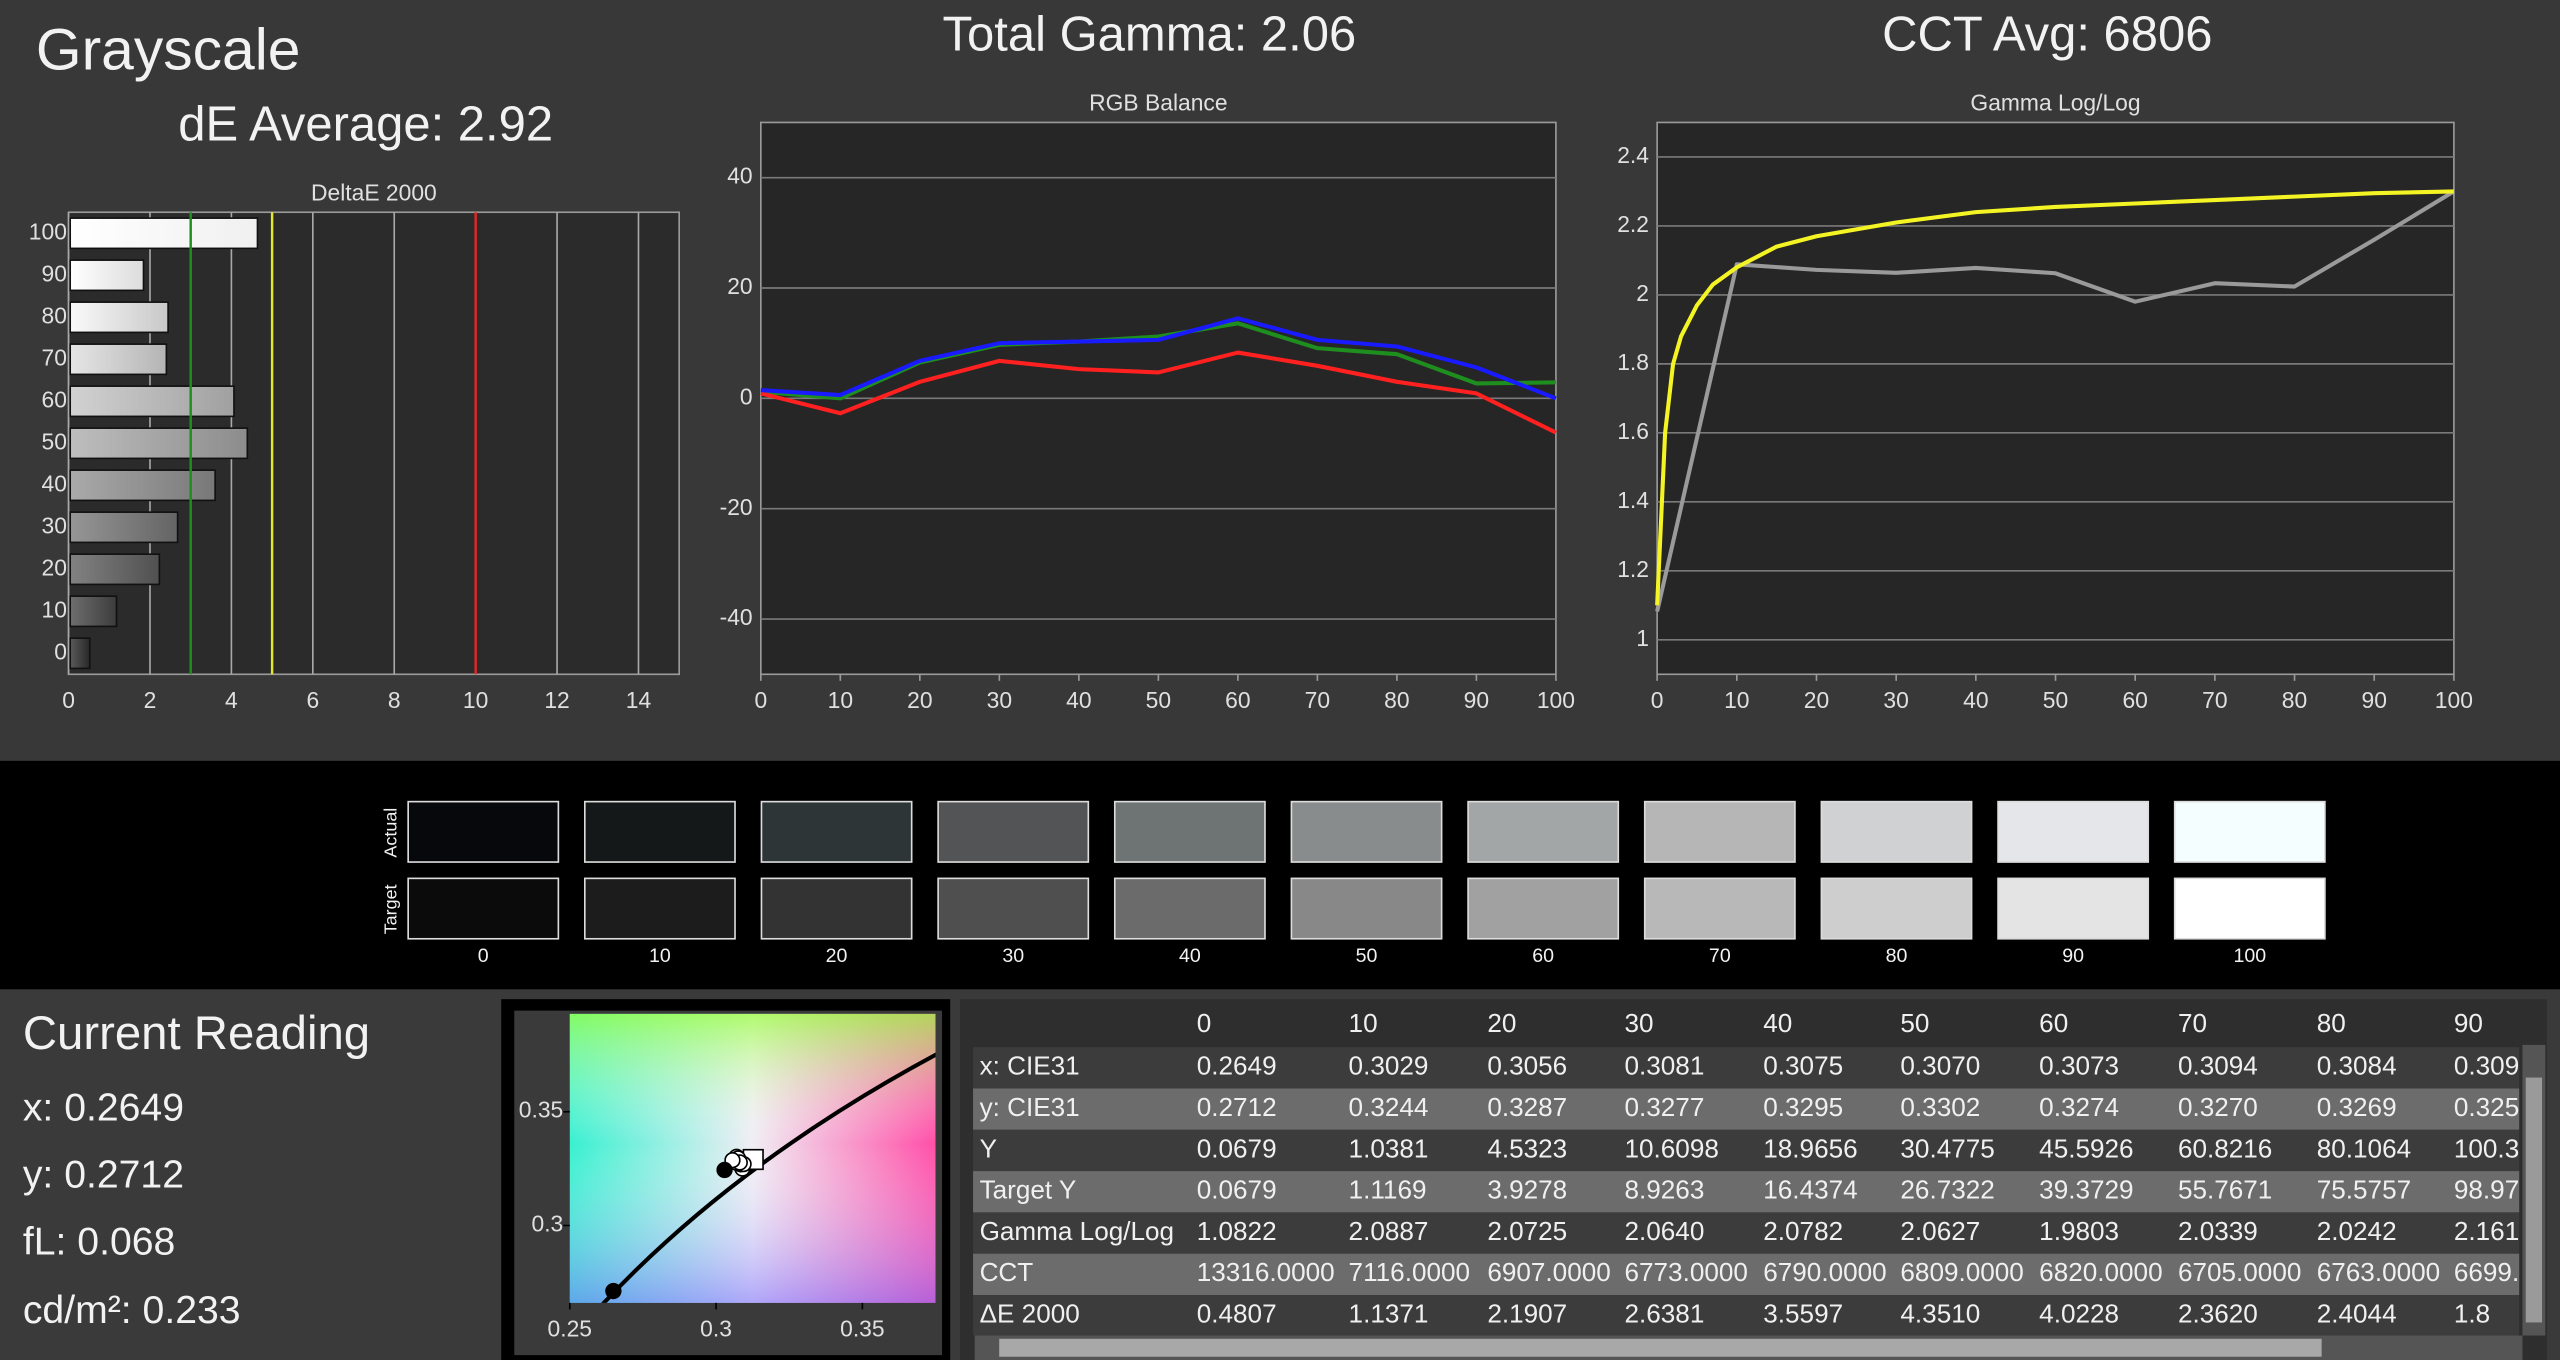 The height and width of the screenshot is (1360, 2560). Describe the element at coordinates (2294, 700) in the screenshot. I see `x-tick-label: 80` at that location.